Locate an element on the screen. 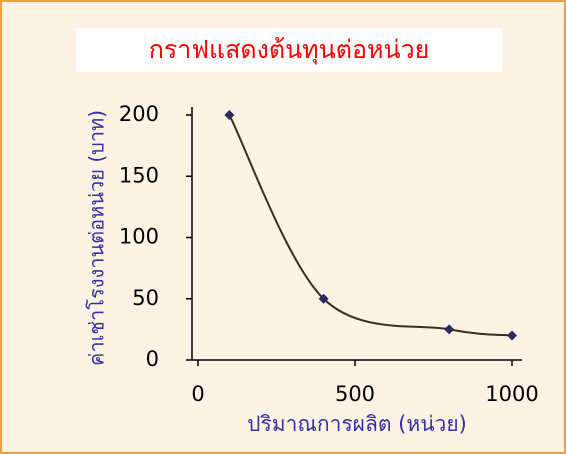  y-tick-label: 150 is located at coordinates (139, 175).